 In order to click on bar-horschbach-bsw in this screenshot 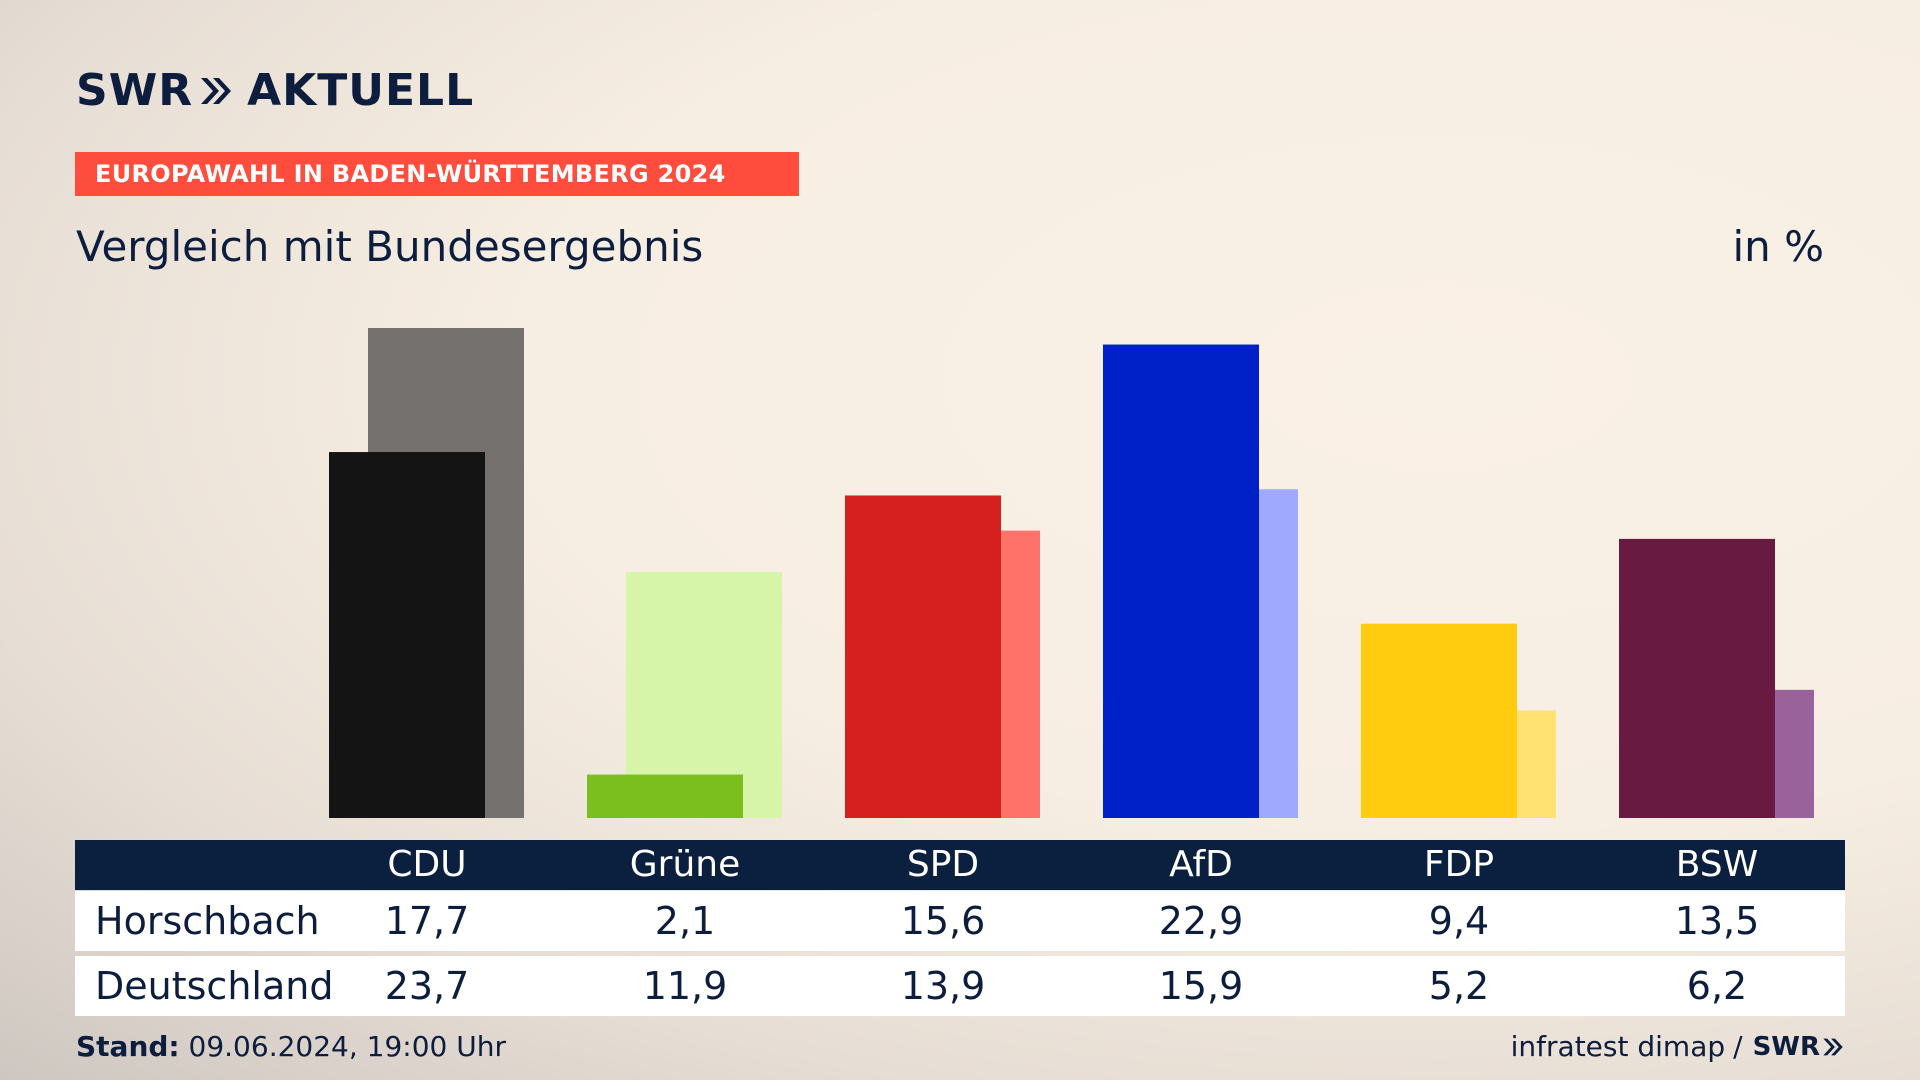, I will do `click(1697, 678)`.